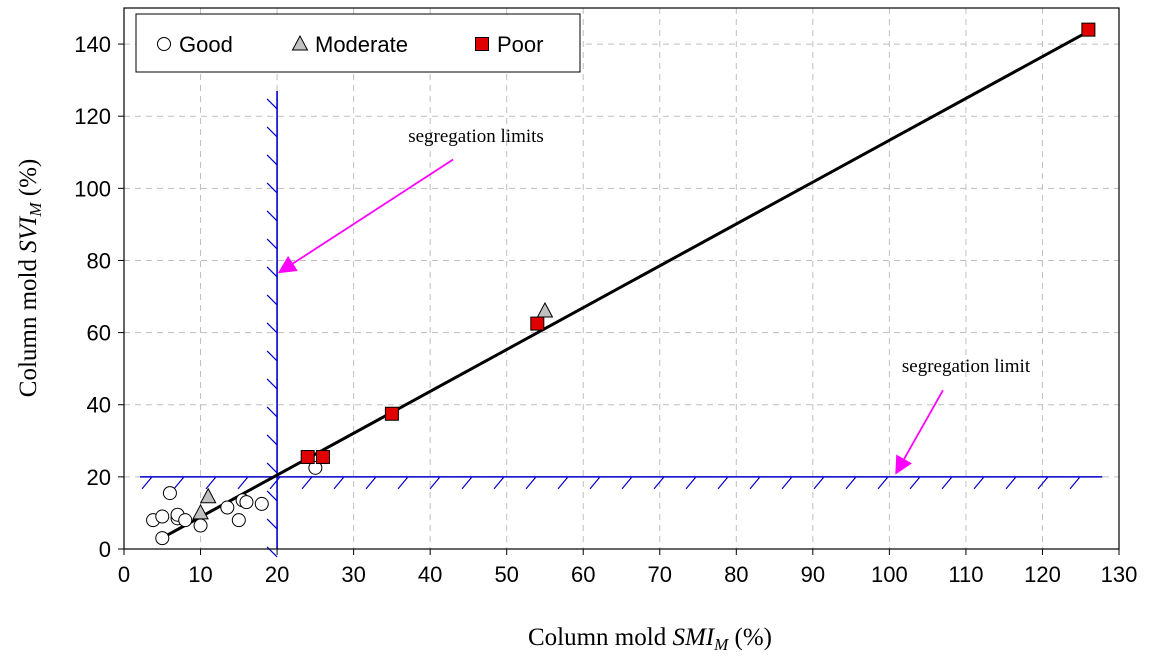 This screenshot has height=659, width=1153. Describe the element at coordinates (92, 44) in the screenshot. I see `y-tick-label: 140` at that location.